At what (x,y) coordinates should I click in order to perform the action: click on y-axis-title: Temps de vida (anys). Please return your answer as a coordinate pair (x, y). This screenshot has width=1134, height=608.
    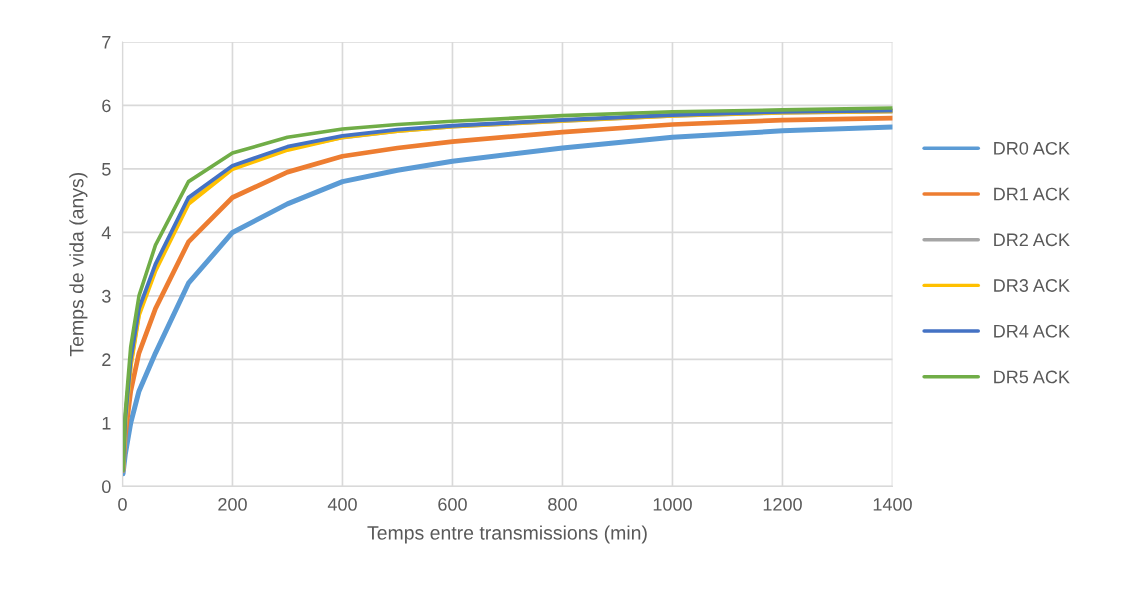
    Looking at the image, I should click on (78, 264).